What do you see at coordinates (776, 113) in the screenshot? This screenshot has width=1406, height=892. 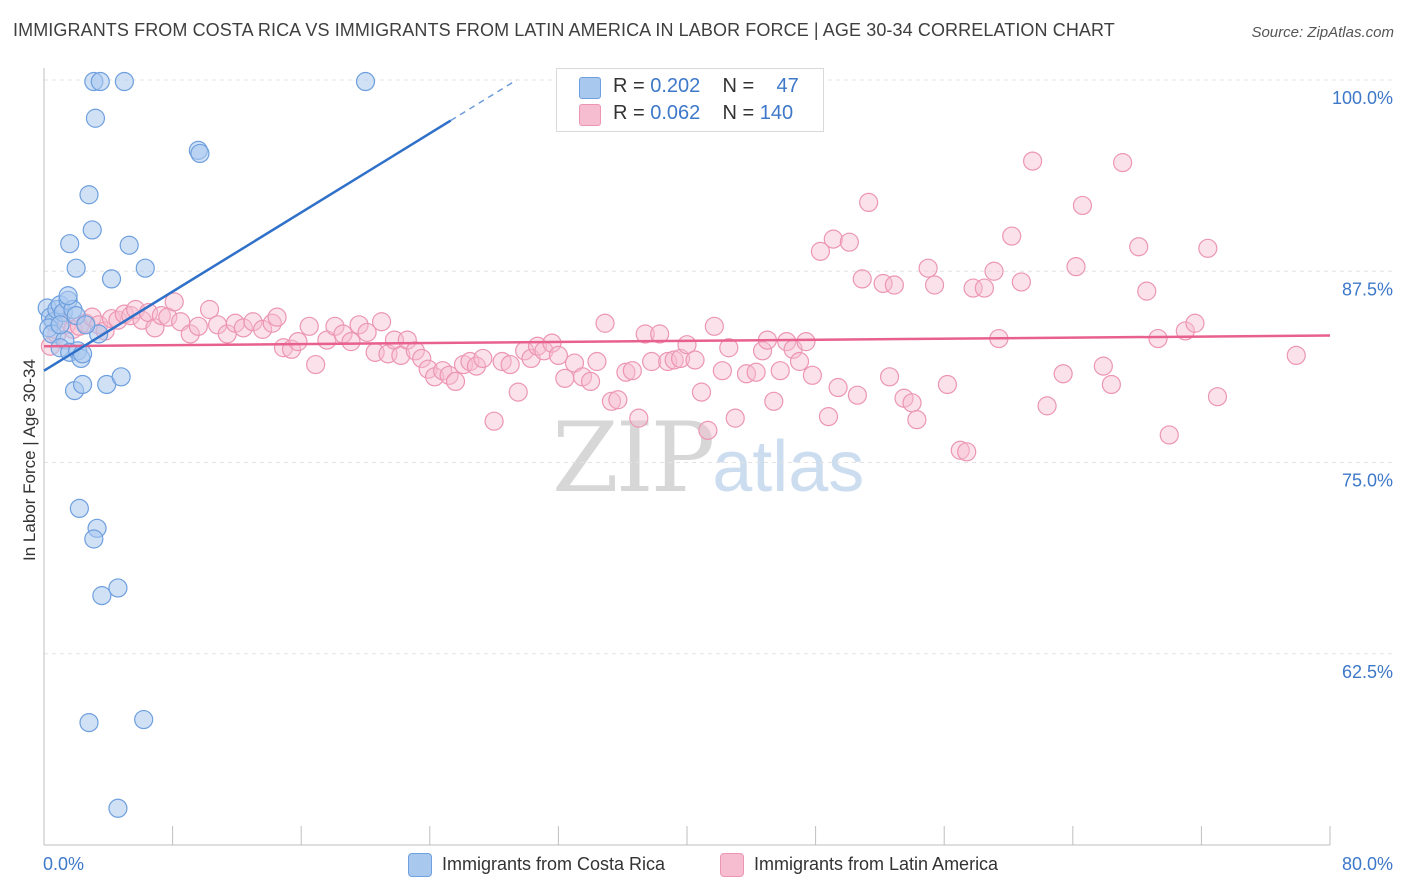 I see `n-value: 140` at bounding box center [776, 113].